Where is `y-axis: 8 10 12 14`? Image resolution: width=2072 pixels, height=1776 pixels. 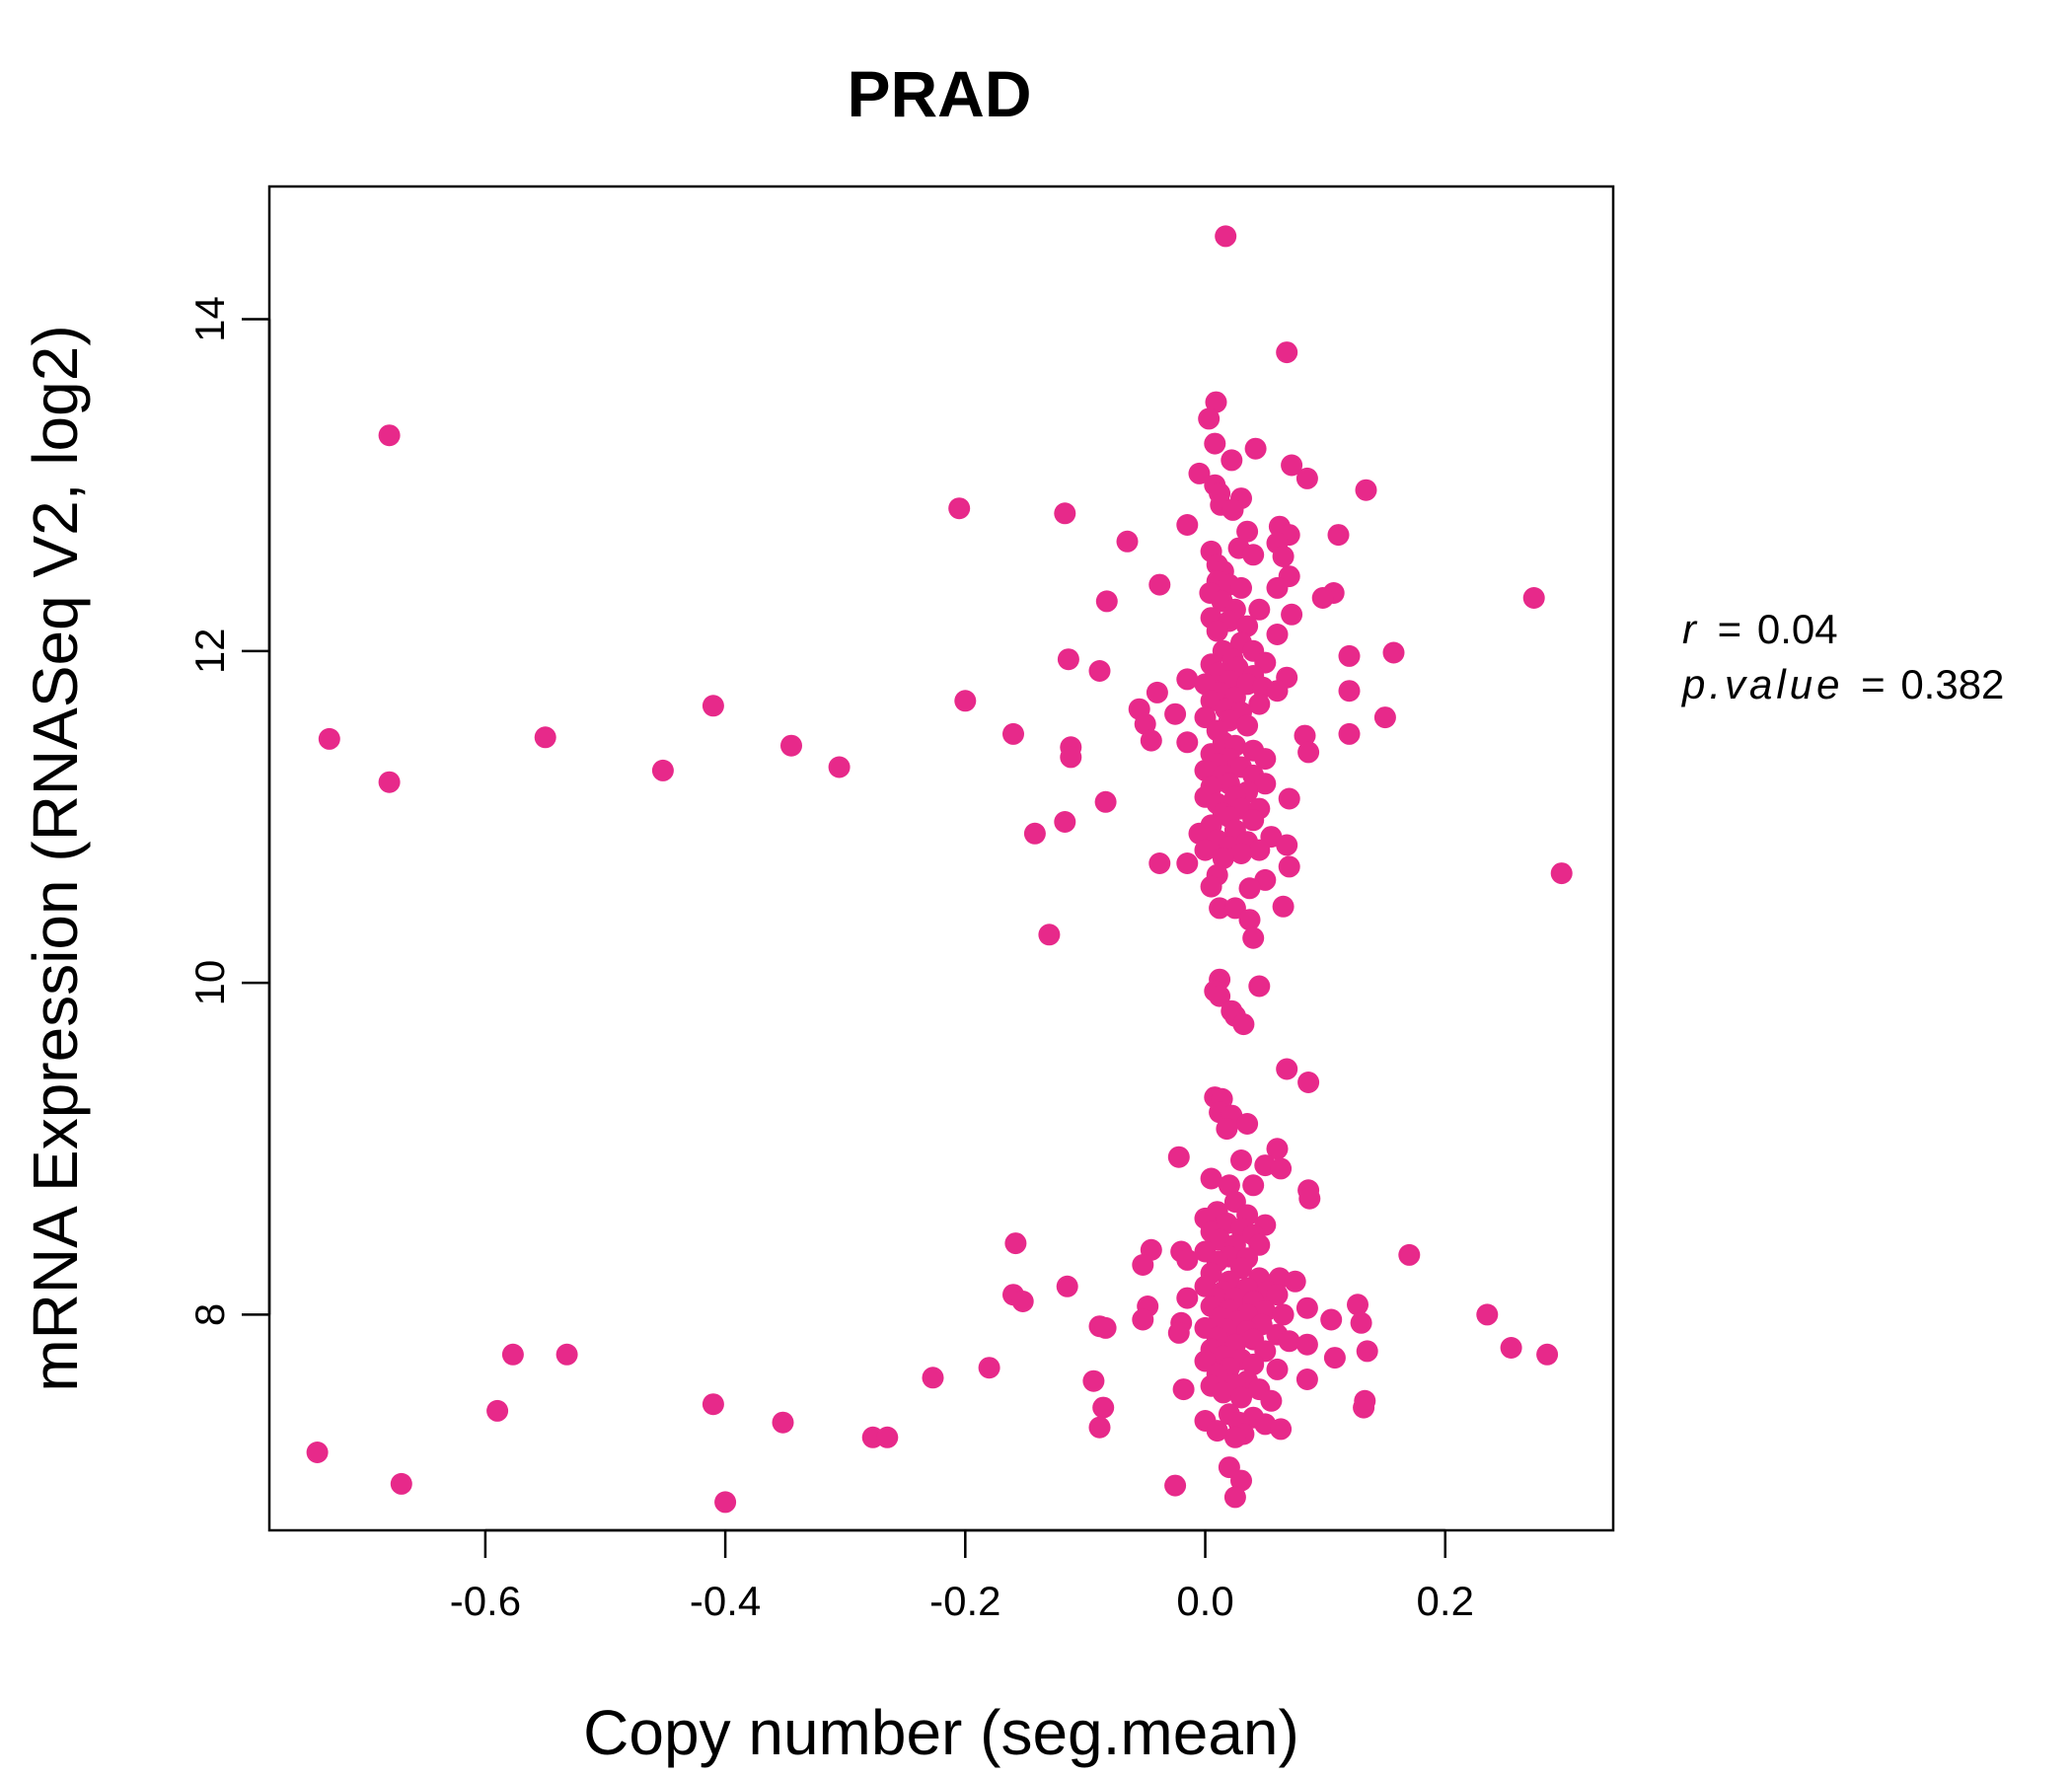
y-axis: 8 10 12 14 is located at coordinates (229, 811).